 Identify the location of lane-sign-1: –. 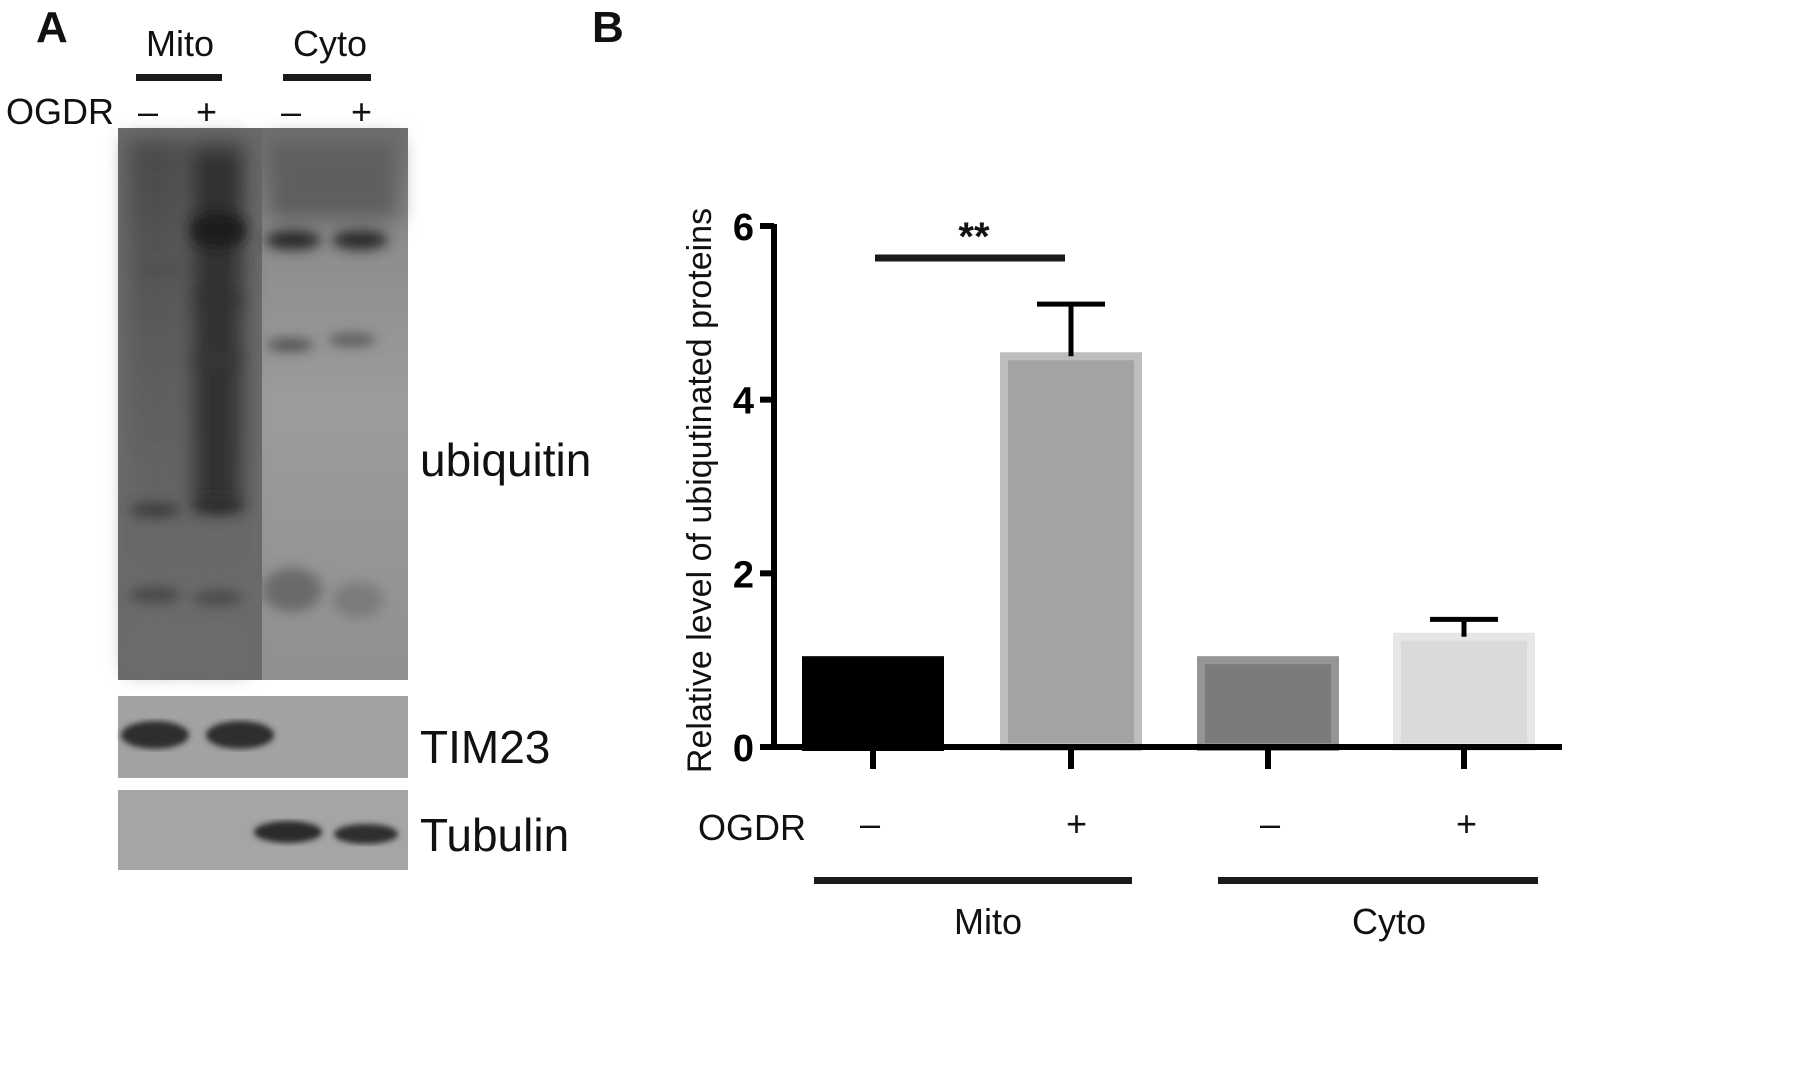
(148, 111).